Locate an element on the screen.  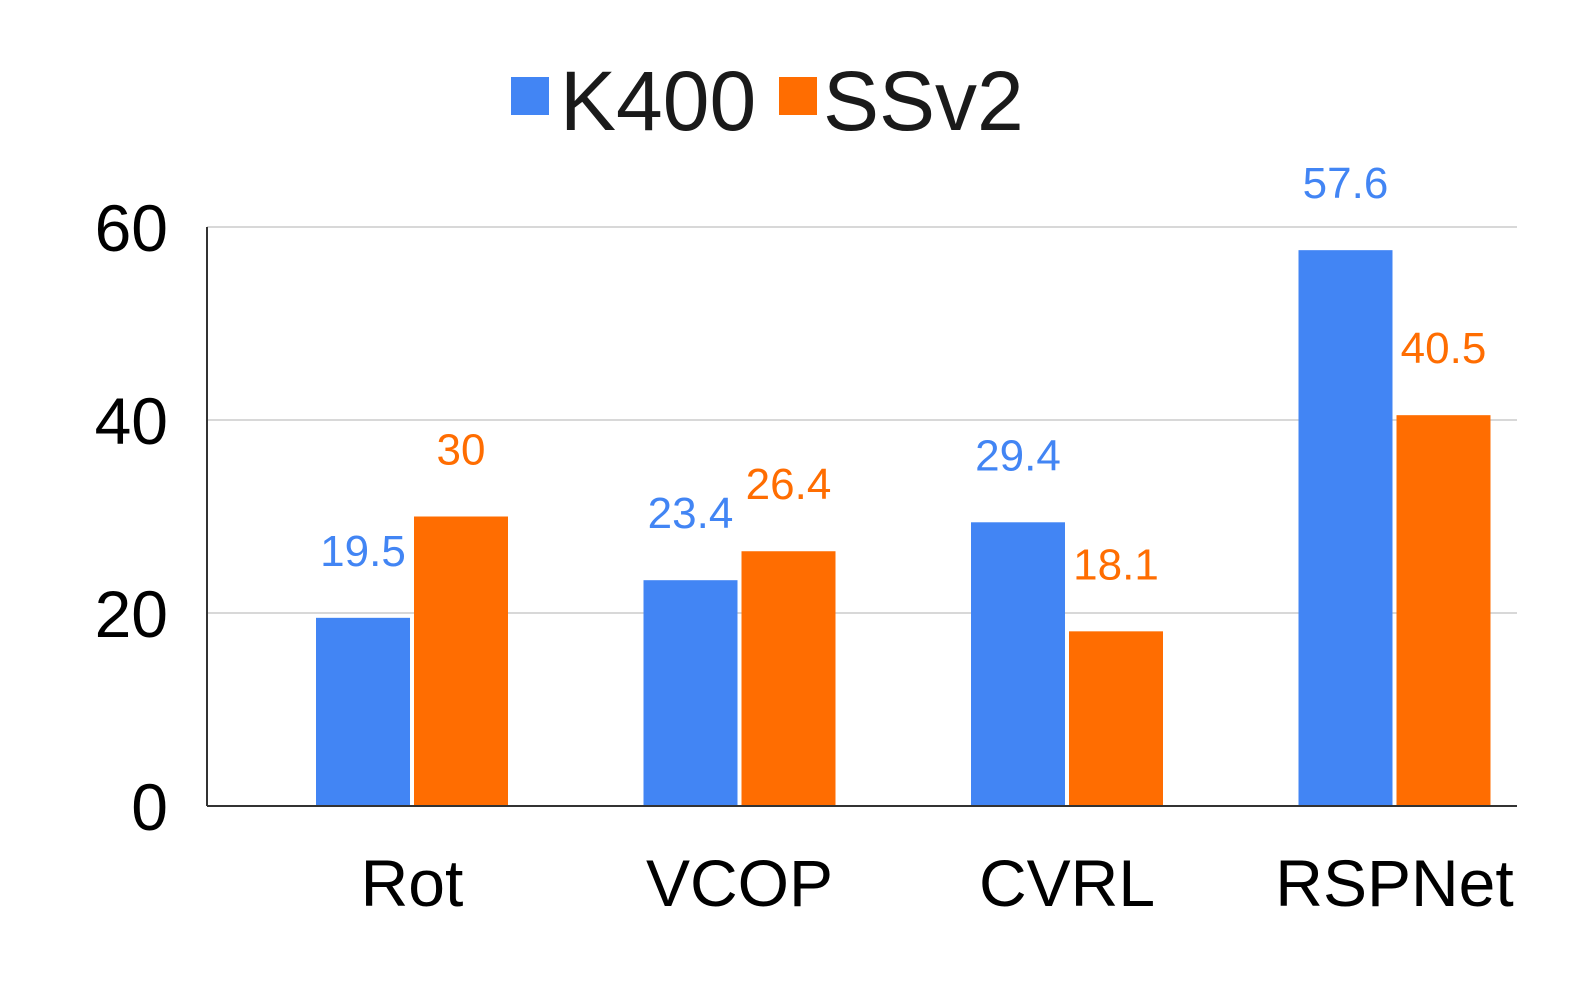
data-label: 57.6 is located at coordinates (1346, 183).